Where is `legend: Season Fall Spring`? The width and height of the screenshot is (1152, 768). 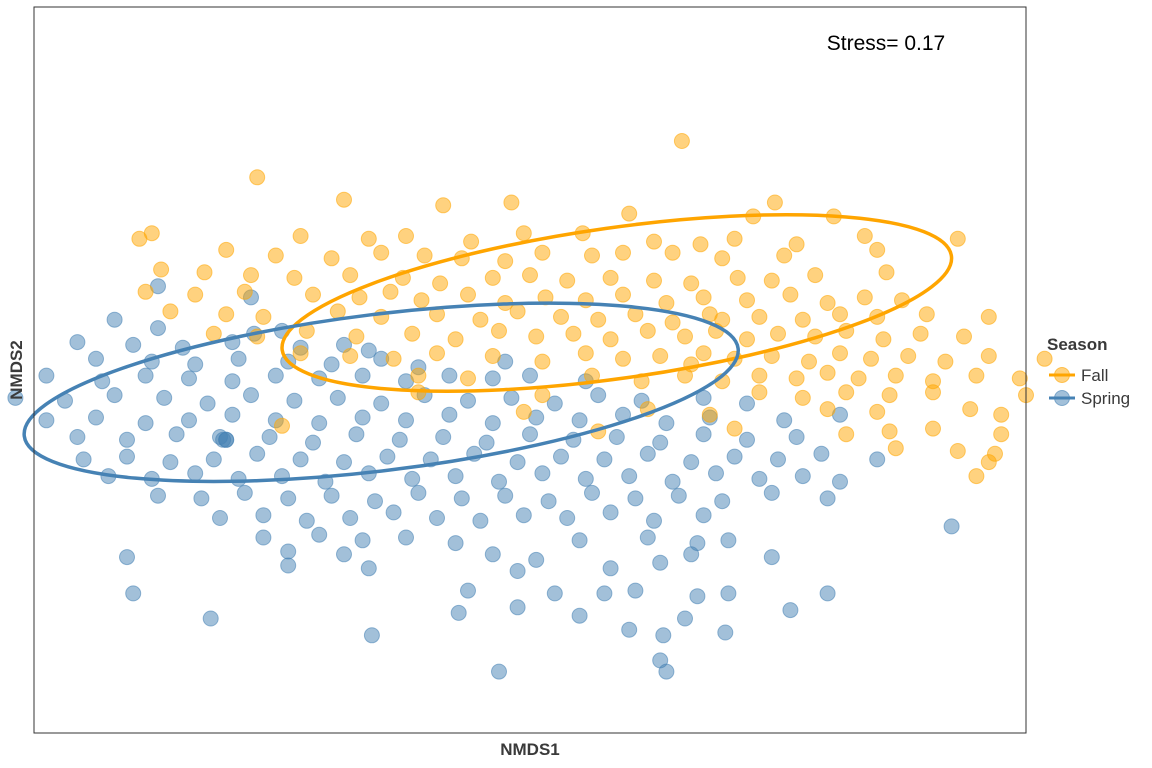 legend: Season Fall Spring is located at coordinates (1088, 371).